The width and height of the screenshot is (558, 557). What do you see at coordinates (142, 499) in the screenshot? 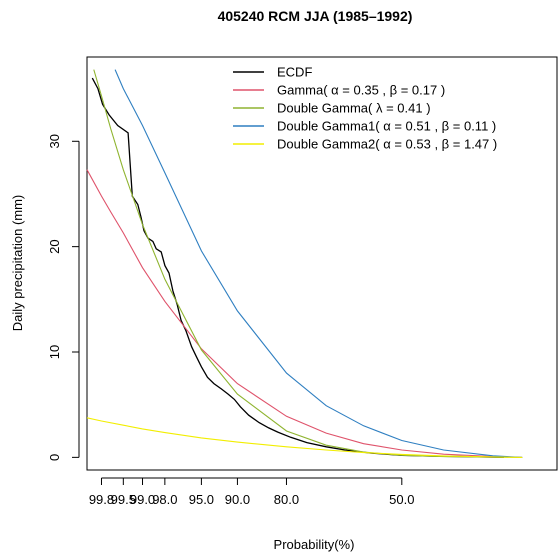
I see `x-tick-label: 99.0` at bounding box center [142, 499].